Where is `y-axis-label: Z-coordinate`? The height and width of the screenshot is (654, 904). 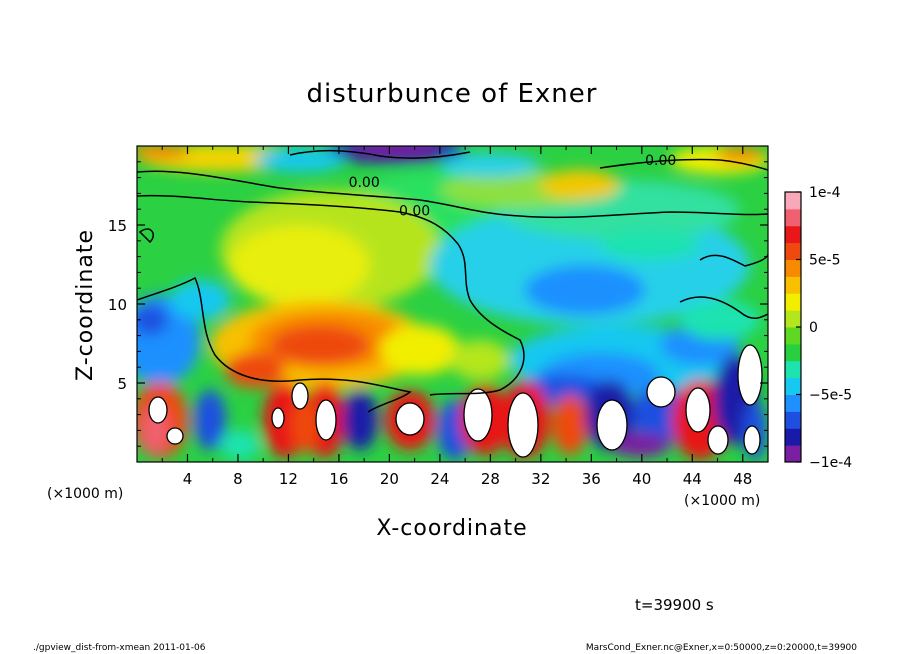
y-axis-label: Z-coordinate is located at coordinates (85, 305).